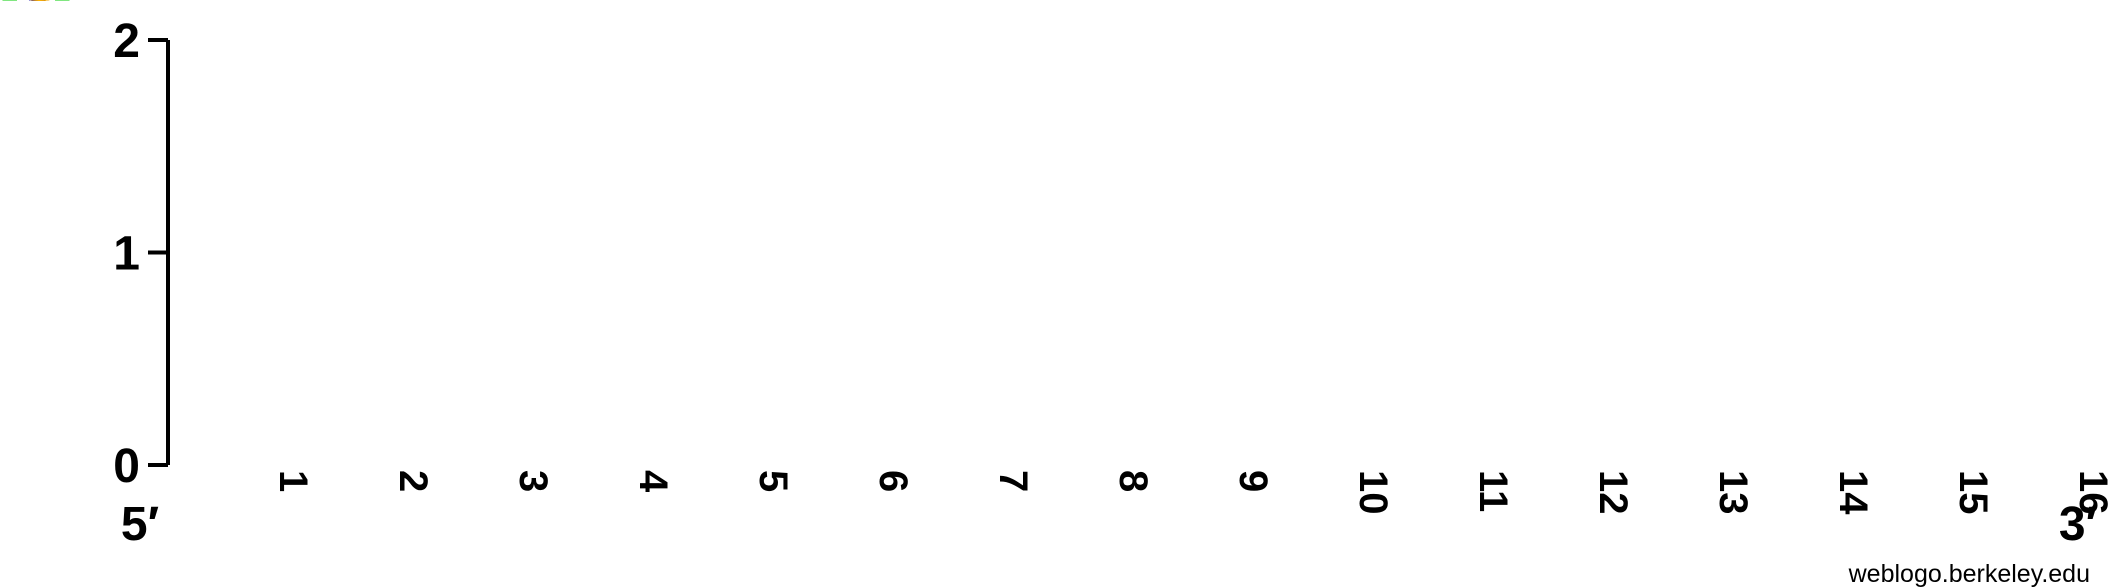 This screenshot has width=2125, height=588. I want to click on stack-8: TGCA, so click(39, 11).